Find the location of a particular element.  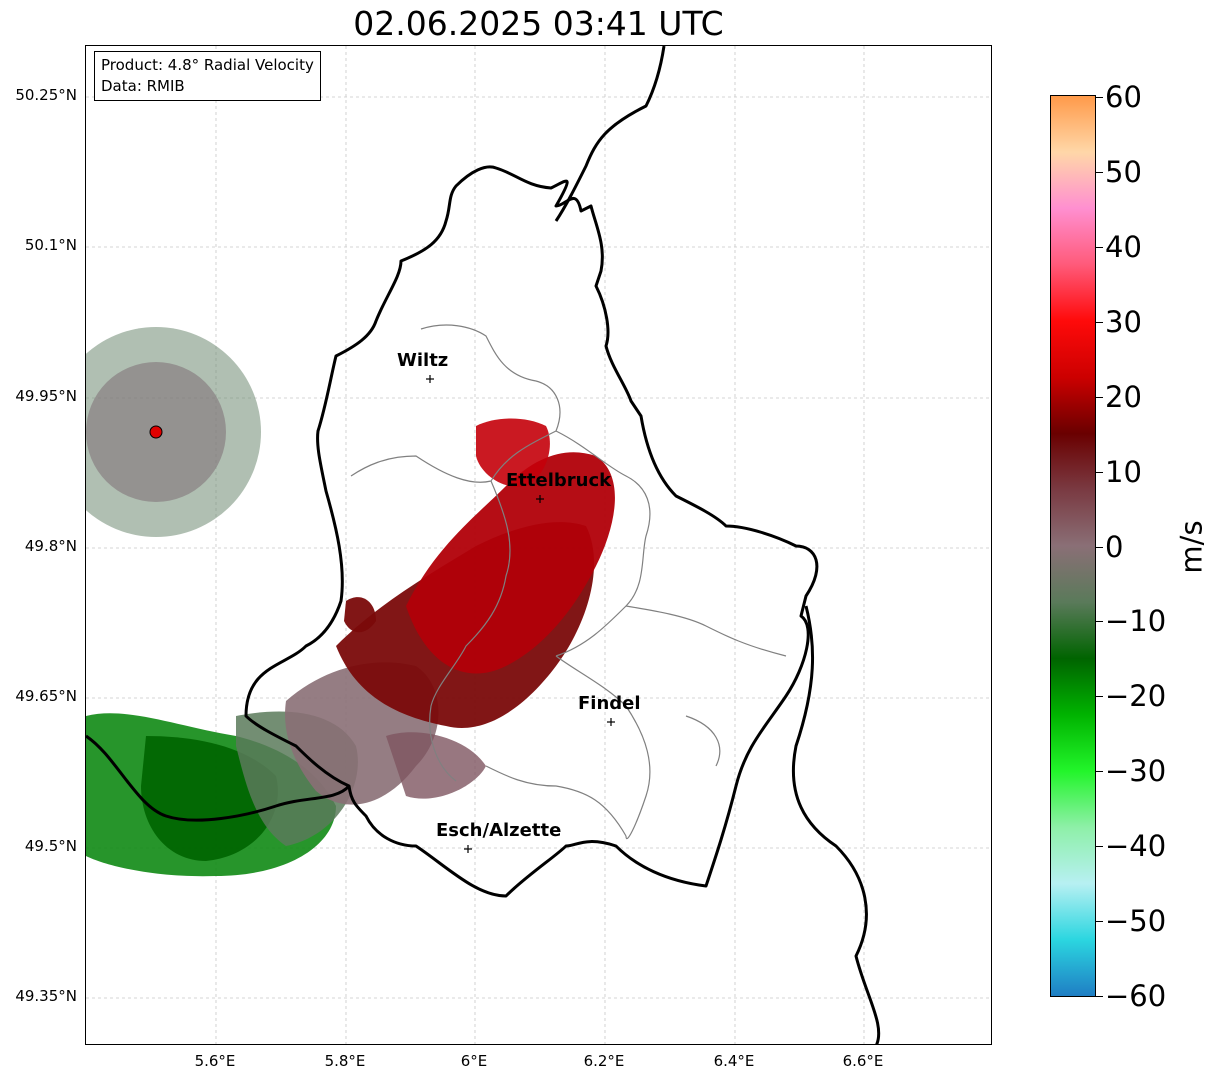

lat-label: 50.25°N is located at coordinates (46, 95).